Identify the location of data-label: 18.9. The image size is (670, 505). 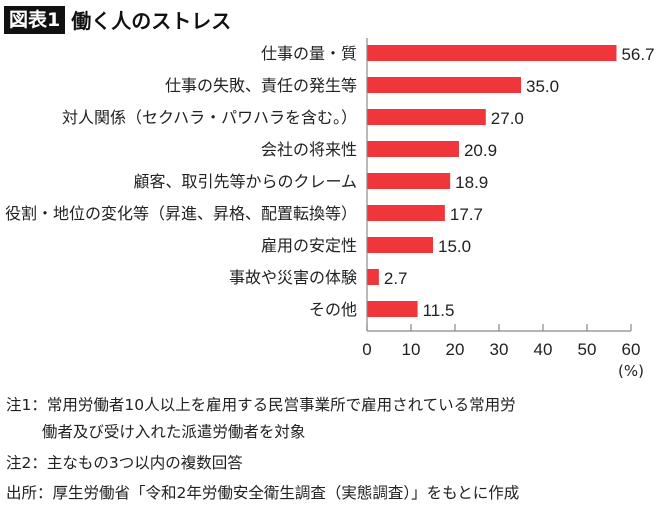
(471, 182).